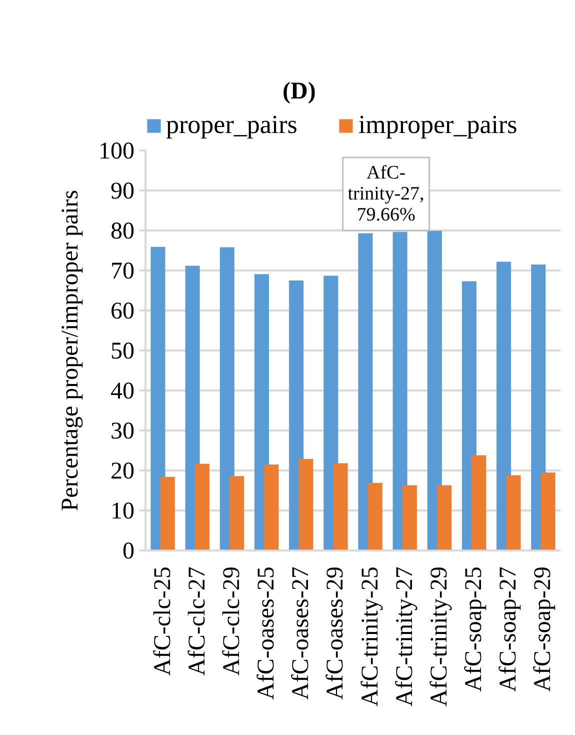  What do you see at coordinates (439, 636) in the screenshot?
I see `x-tick-label: AfC-trinity-29` at bounding box center [439, 636].